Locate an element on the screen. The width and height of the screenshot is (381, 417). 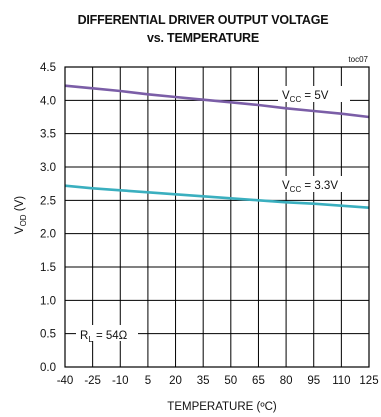
x-tick-label: 20 is located at coordinates (175, 381).